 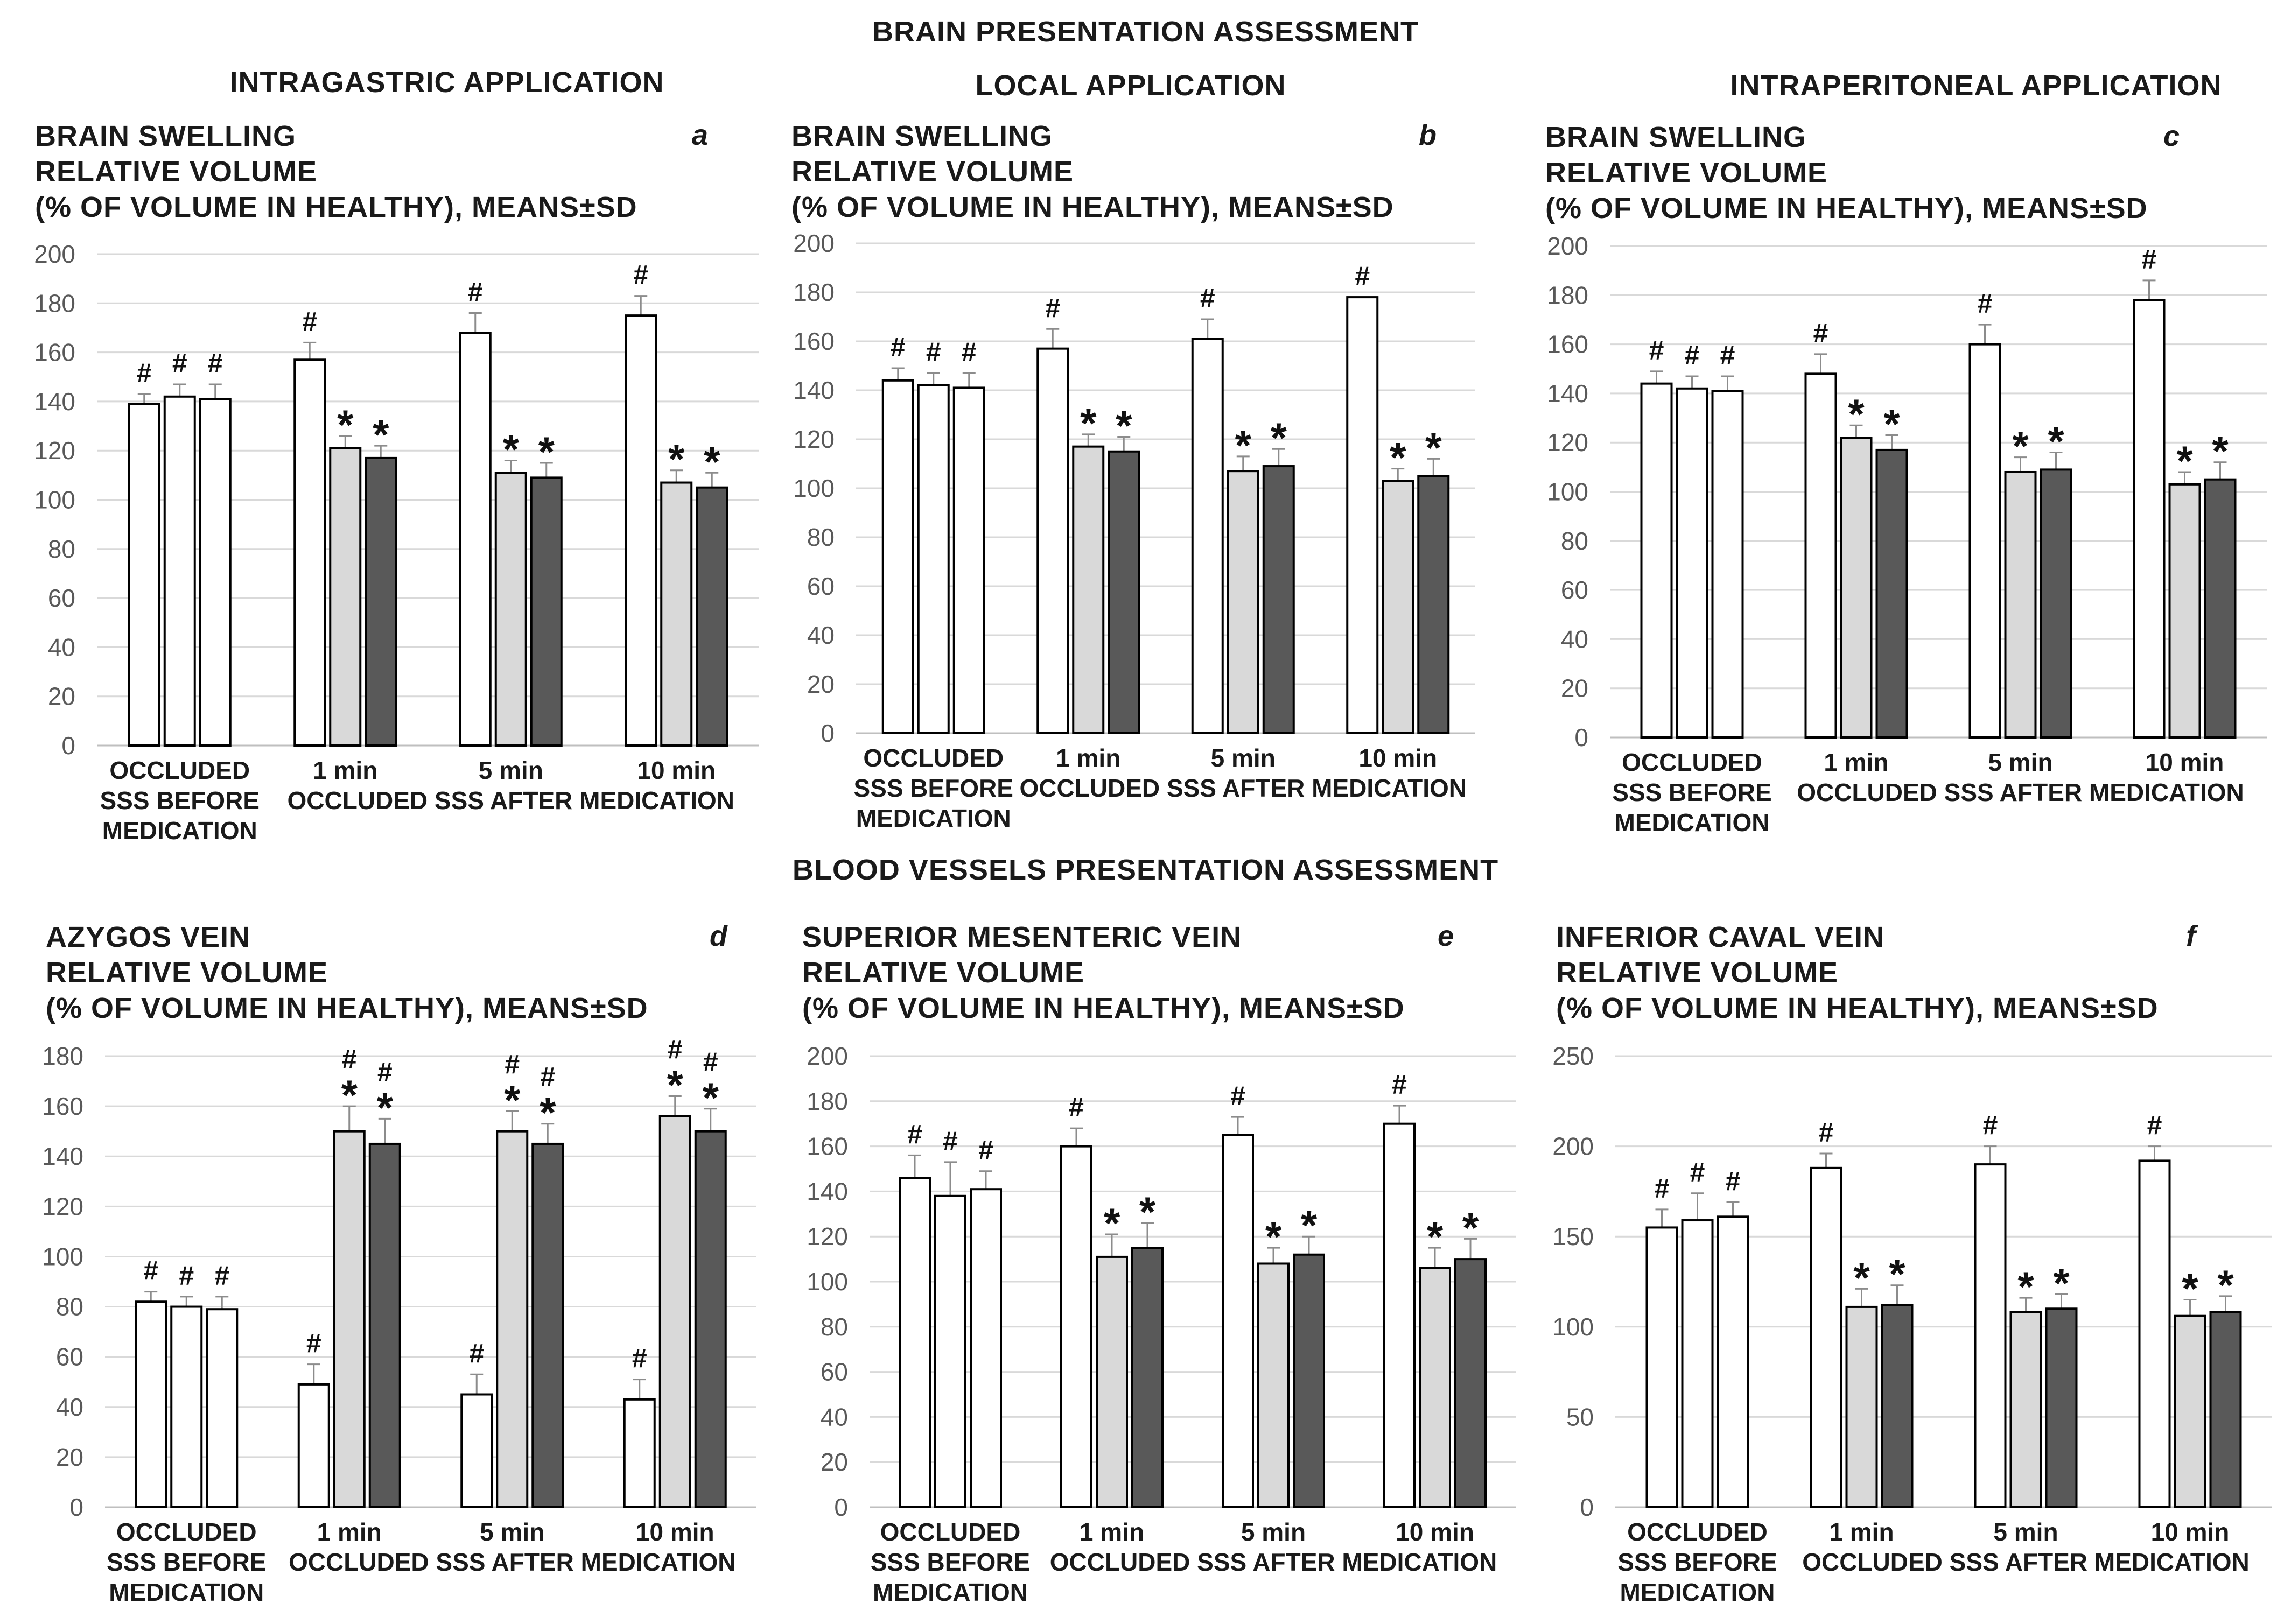 I want to click on y-tick-label: 60, so click(x=69, y=1357).